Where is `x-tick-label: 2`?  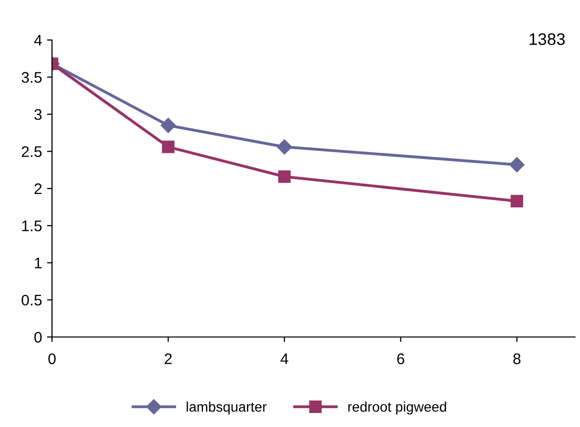
x-tick-label: 2 is located at coordinates (168, 358).